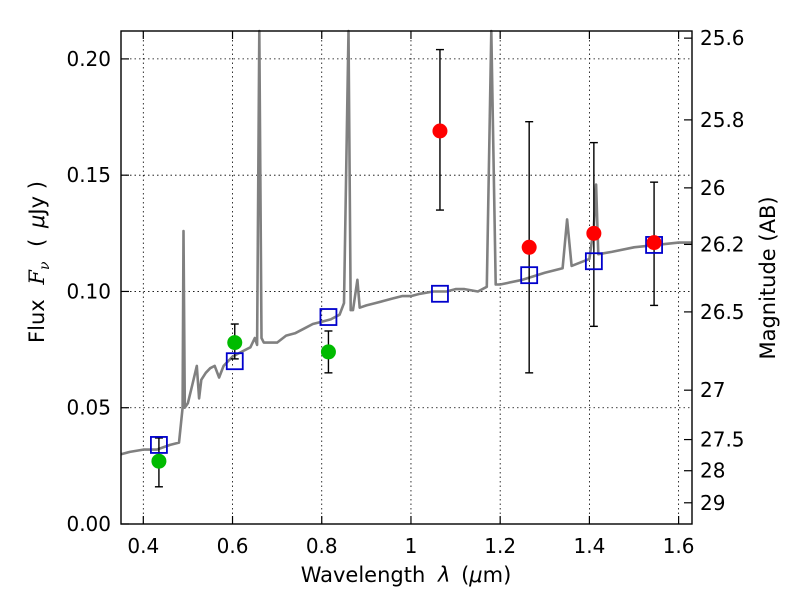 This screenshot has height=600, width=800. I want to click on x-axis-label-prefix: Wavelength, so click(363, 575).